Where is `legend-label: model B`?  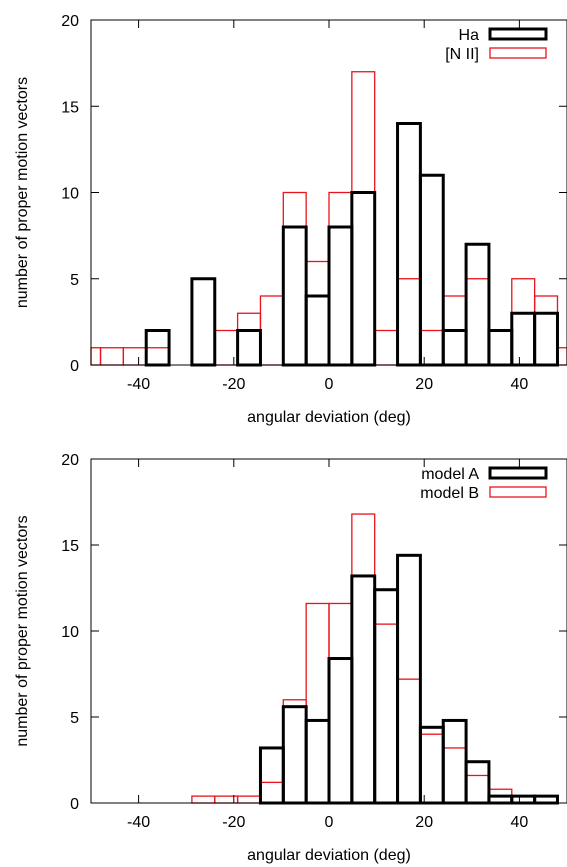 legend-label: model B is located at coordinates (449, 493).